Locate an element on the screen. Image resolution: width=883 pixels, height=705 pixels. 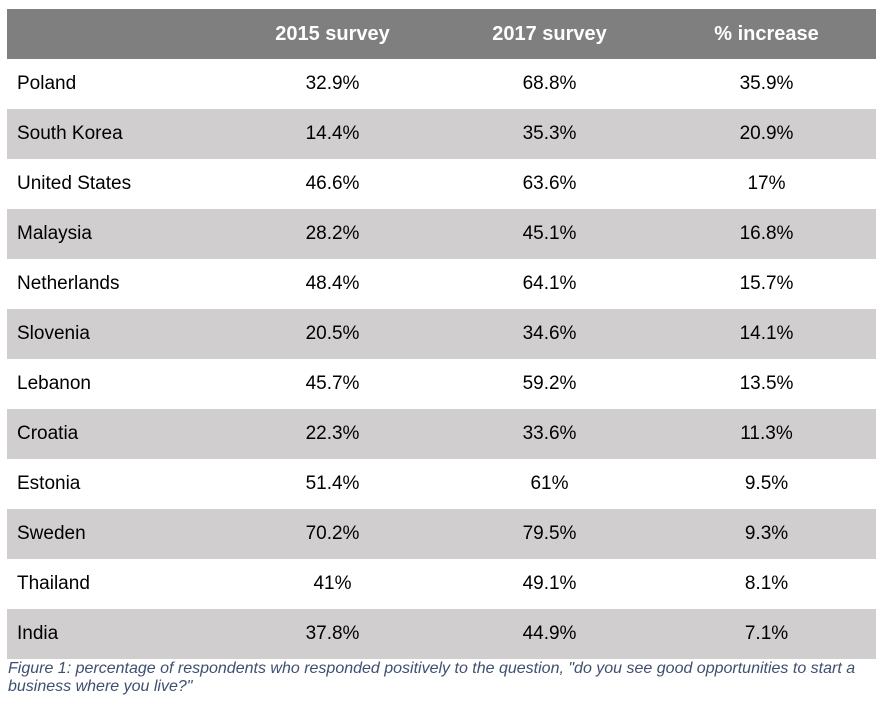
cell-2015-survey: 70.2% is located at coordinates (332, 534).